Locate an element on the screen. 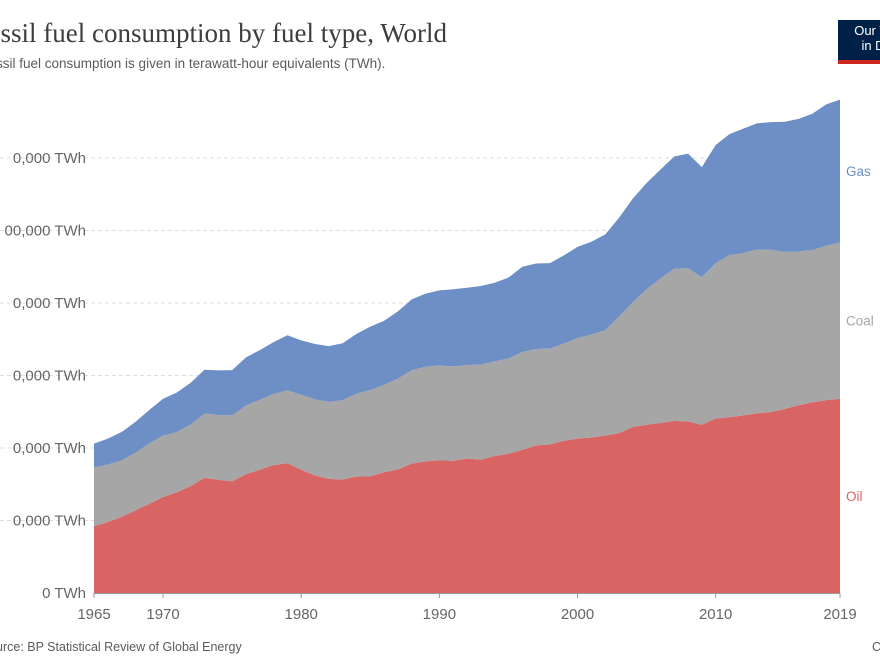  owid-logo: Our W in D is located at coordinates (859, 42).